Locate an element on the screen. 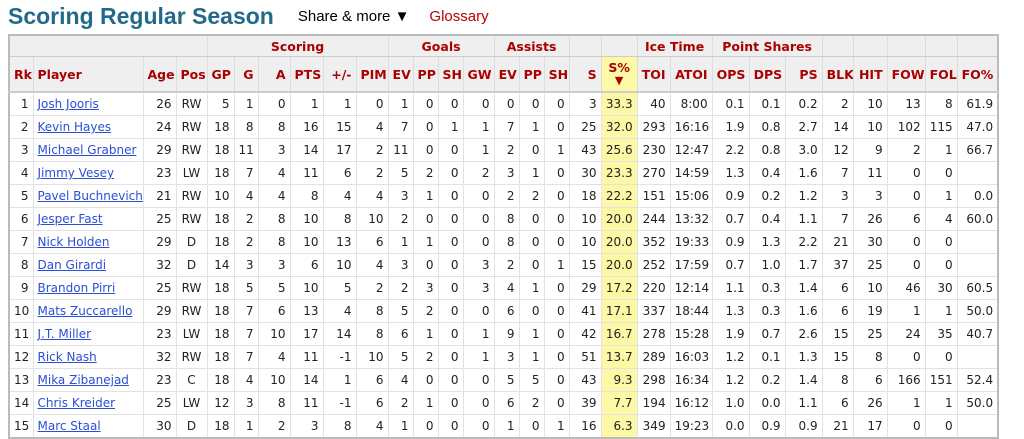  cell-s-pct: 20.0 is located at coordinates (619, 219).